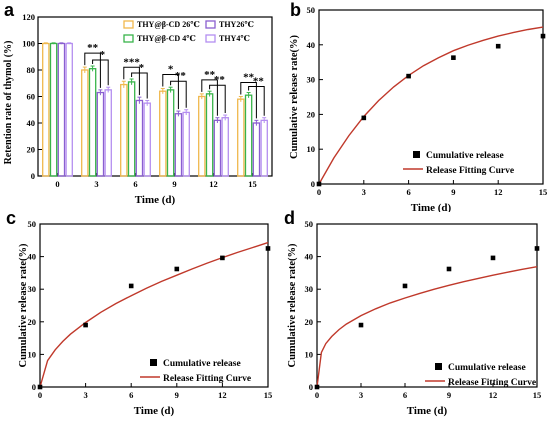 The height and width of the screenshot is (427, 550). I want to click on x-tick-label: 9, so click(174, 184).